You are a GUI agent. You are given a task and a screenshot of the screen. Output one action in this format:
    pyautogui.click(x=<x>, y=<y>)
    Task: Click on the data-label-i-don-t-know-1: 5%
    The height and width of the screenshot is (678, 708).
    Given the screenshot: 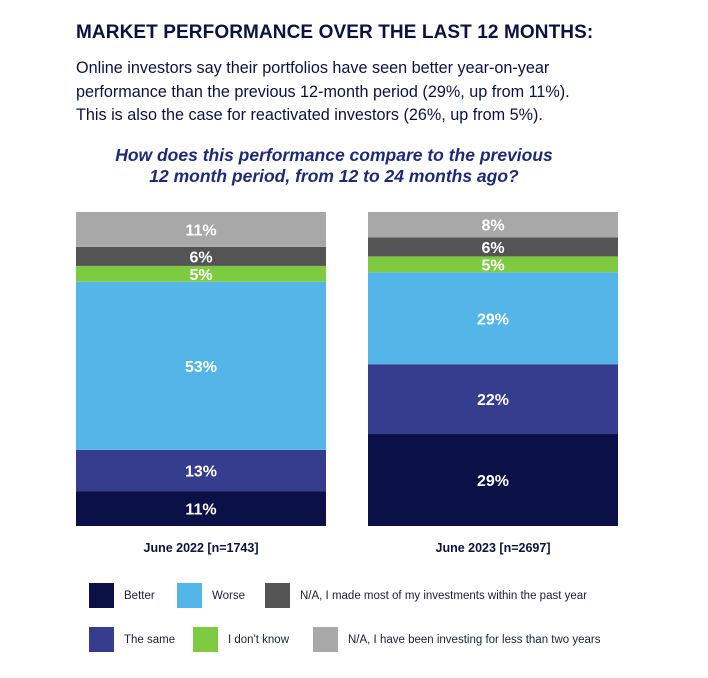 What is the action you would take?
    pyautogui.click(x=200, y=275)
    